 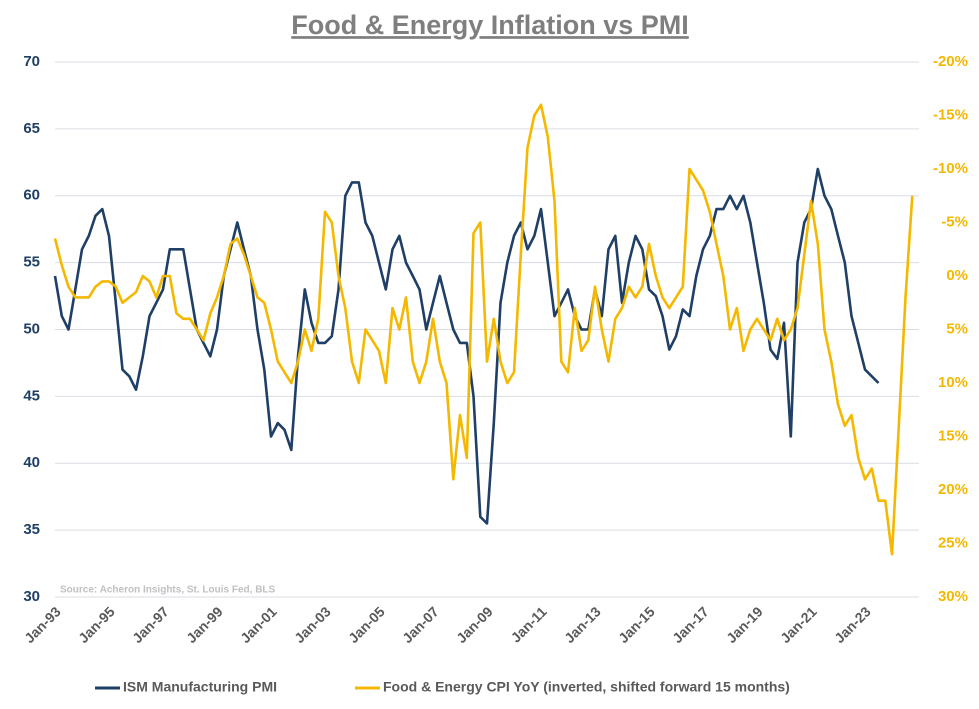 What do you see at coordinates (953, 435) in the screenshot?
I see `y2-tick-label: 15%` at bounding box center [953, 435].